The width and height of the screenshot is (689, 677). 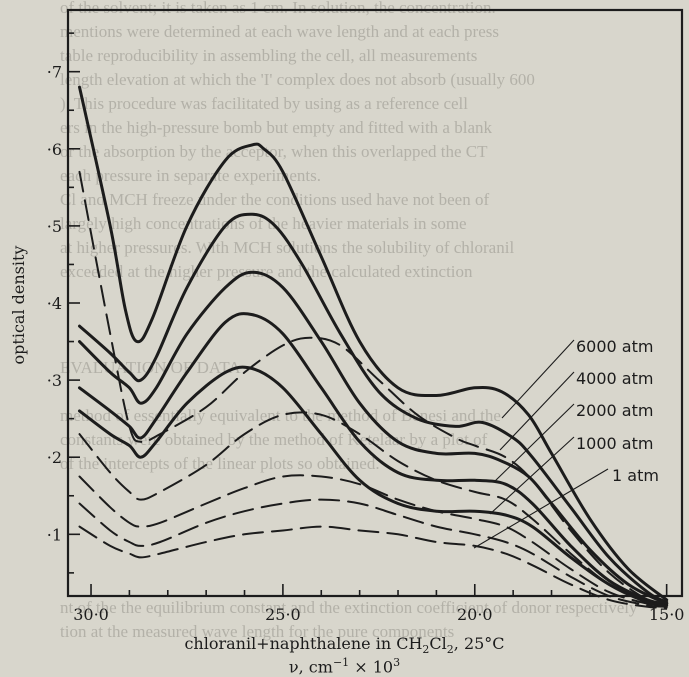 I want to click on x-tick-label: 30·0, so click(x=91, y=614).